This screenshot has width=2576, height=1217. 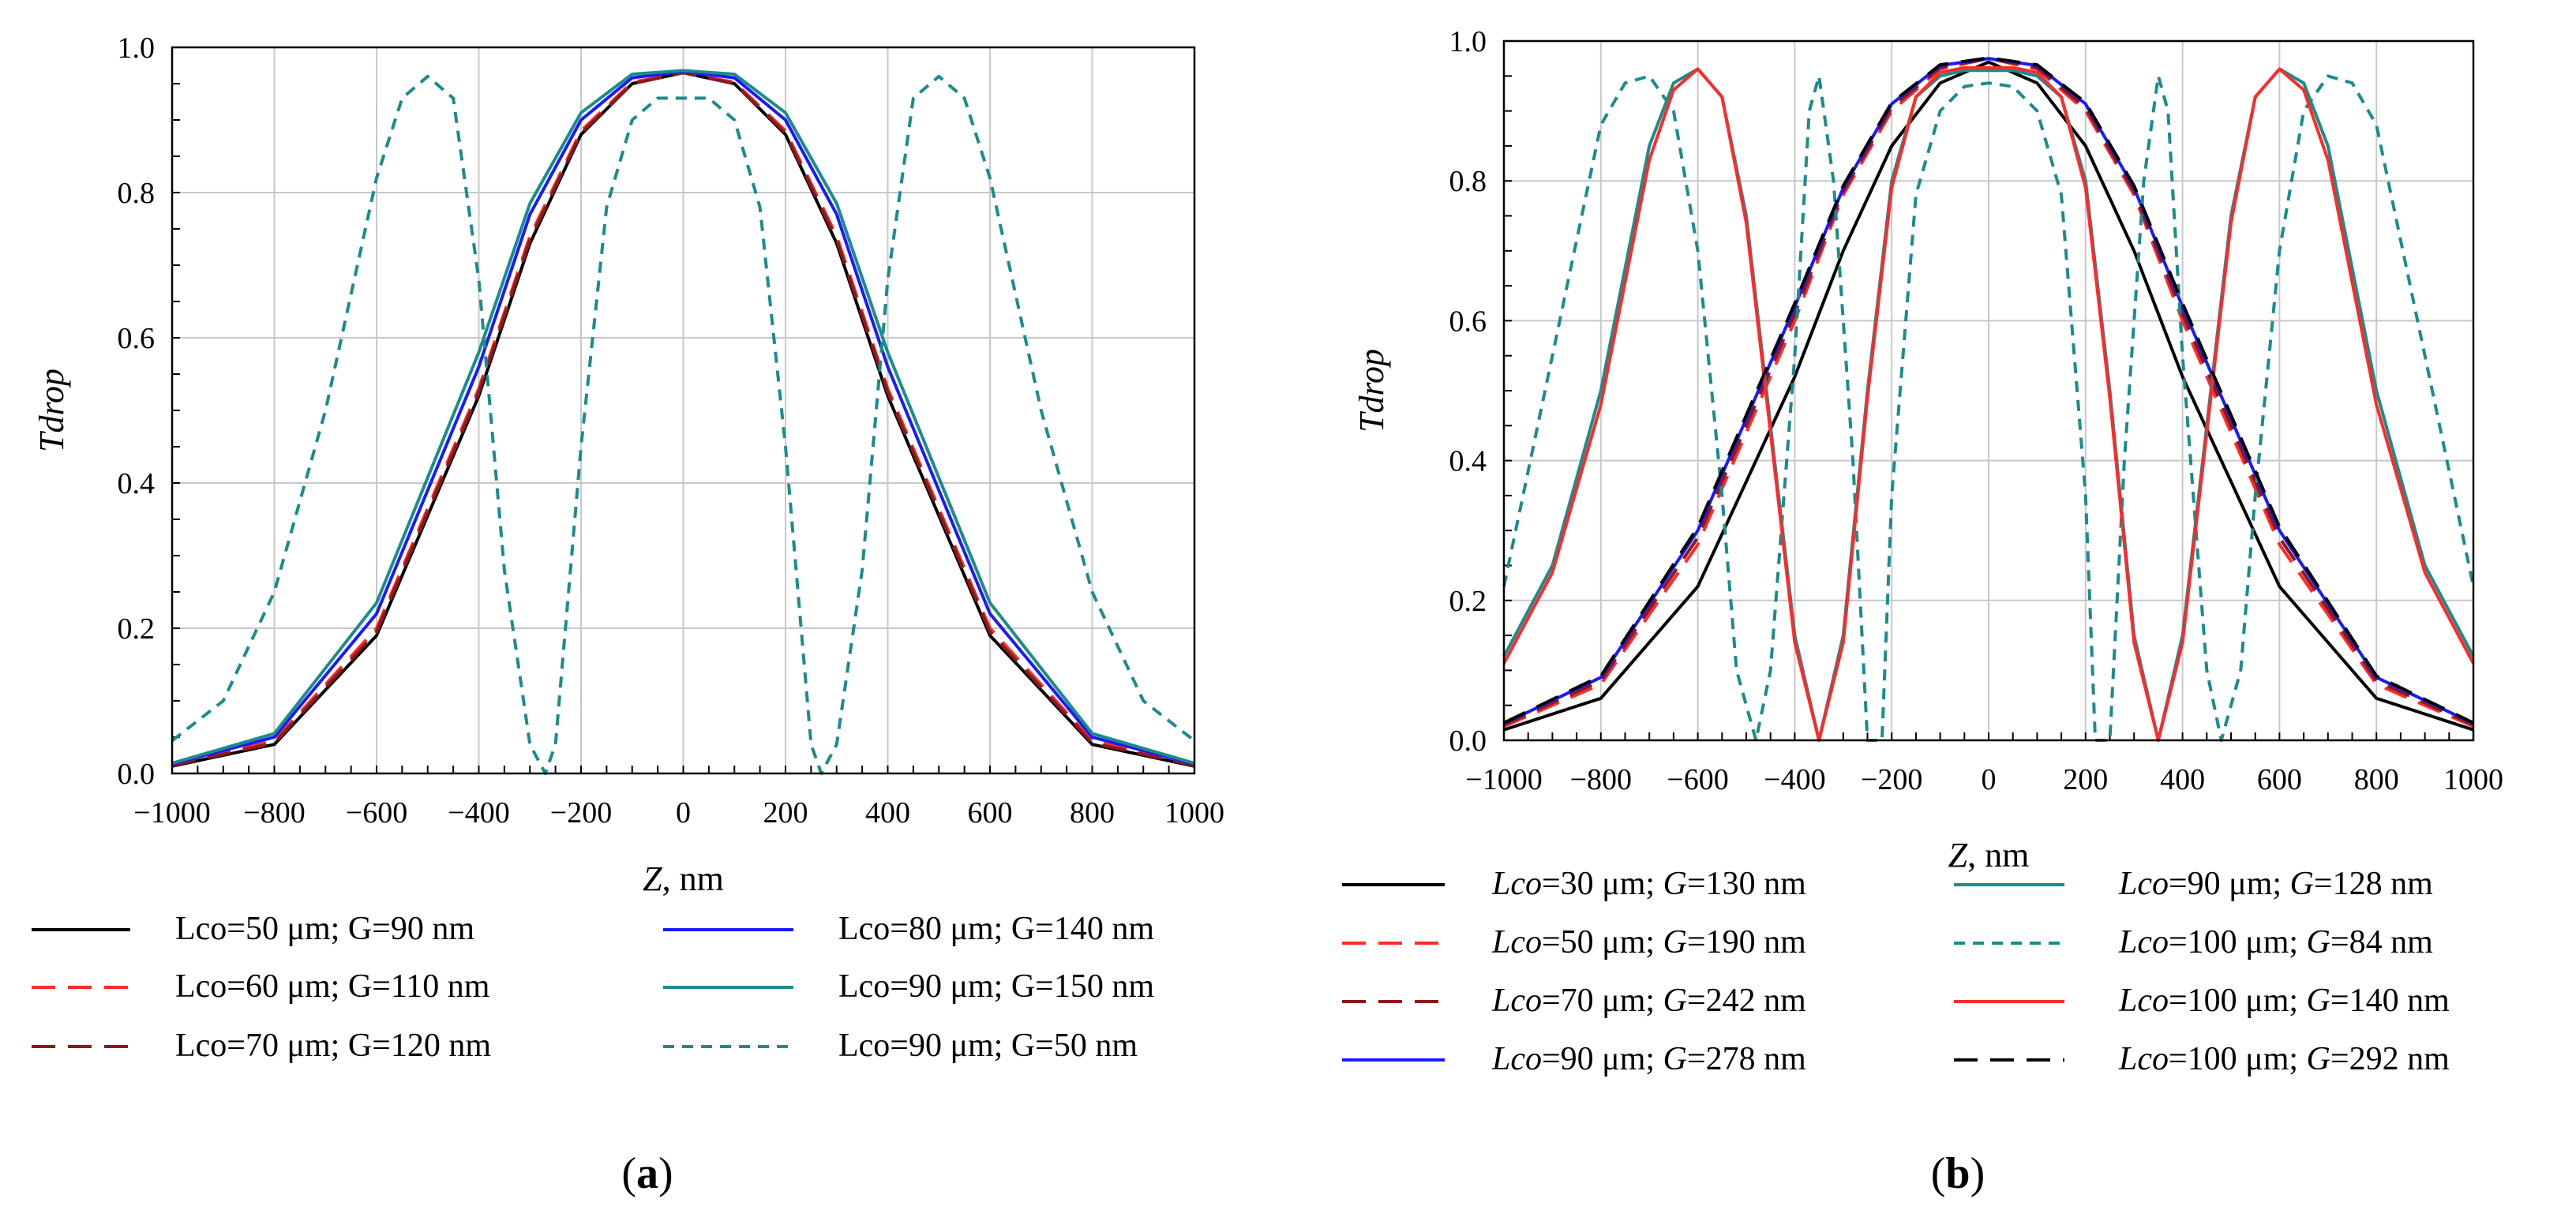 What do you see at coordinates (171, 812) in the screenshot?
I see `chart-a-x-tick-label: −1000` at bounding box center [171, 812].